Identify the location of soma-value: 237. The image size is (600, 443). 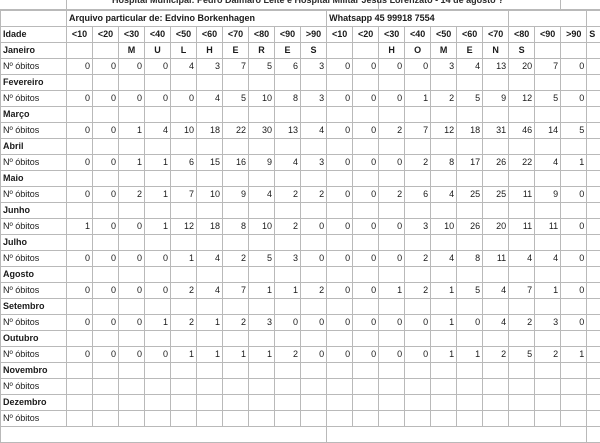
(593, 131).